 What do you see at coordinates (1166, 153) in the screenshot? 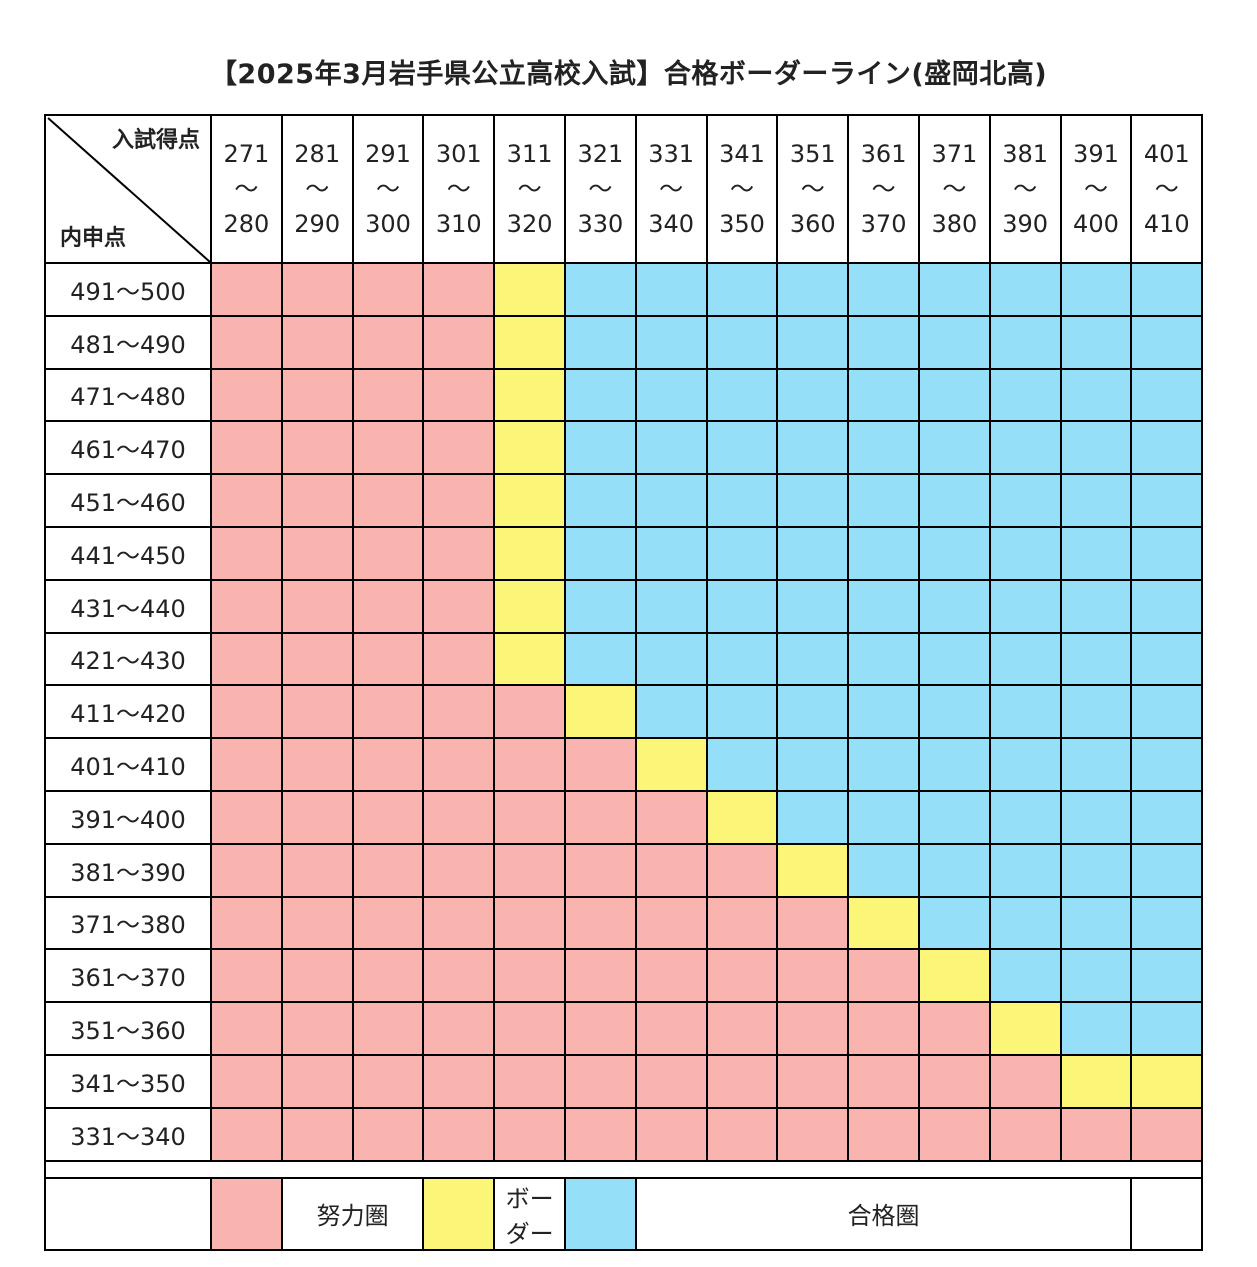
I see `range-from-label: 401` at bounding box center [1166, 153].